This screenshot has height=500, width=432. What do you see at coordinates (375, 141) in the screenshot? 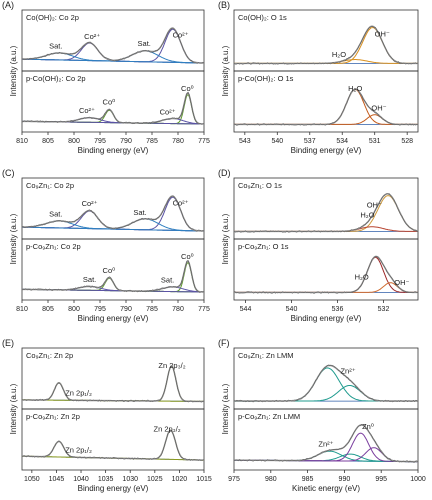
I see `x-tick-label: 531` at bounding box center [375, 141].